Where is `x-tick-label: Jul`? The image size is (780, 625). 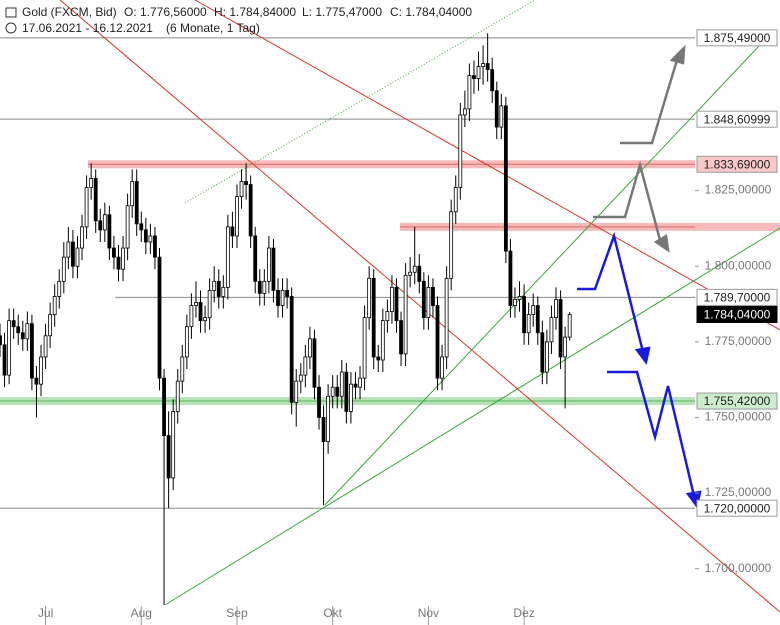
x-tick-label: Jul is located at coordinates (45, 613).